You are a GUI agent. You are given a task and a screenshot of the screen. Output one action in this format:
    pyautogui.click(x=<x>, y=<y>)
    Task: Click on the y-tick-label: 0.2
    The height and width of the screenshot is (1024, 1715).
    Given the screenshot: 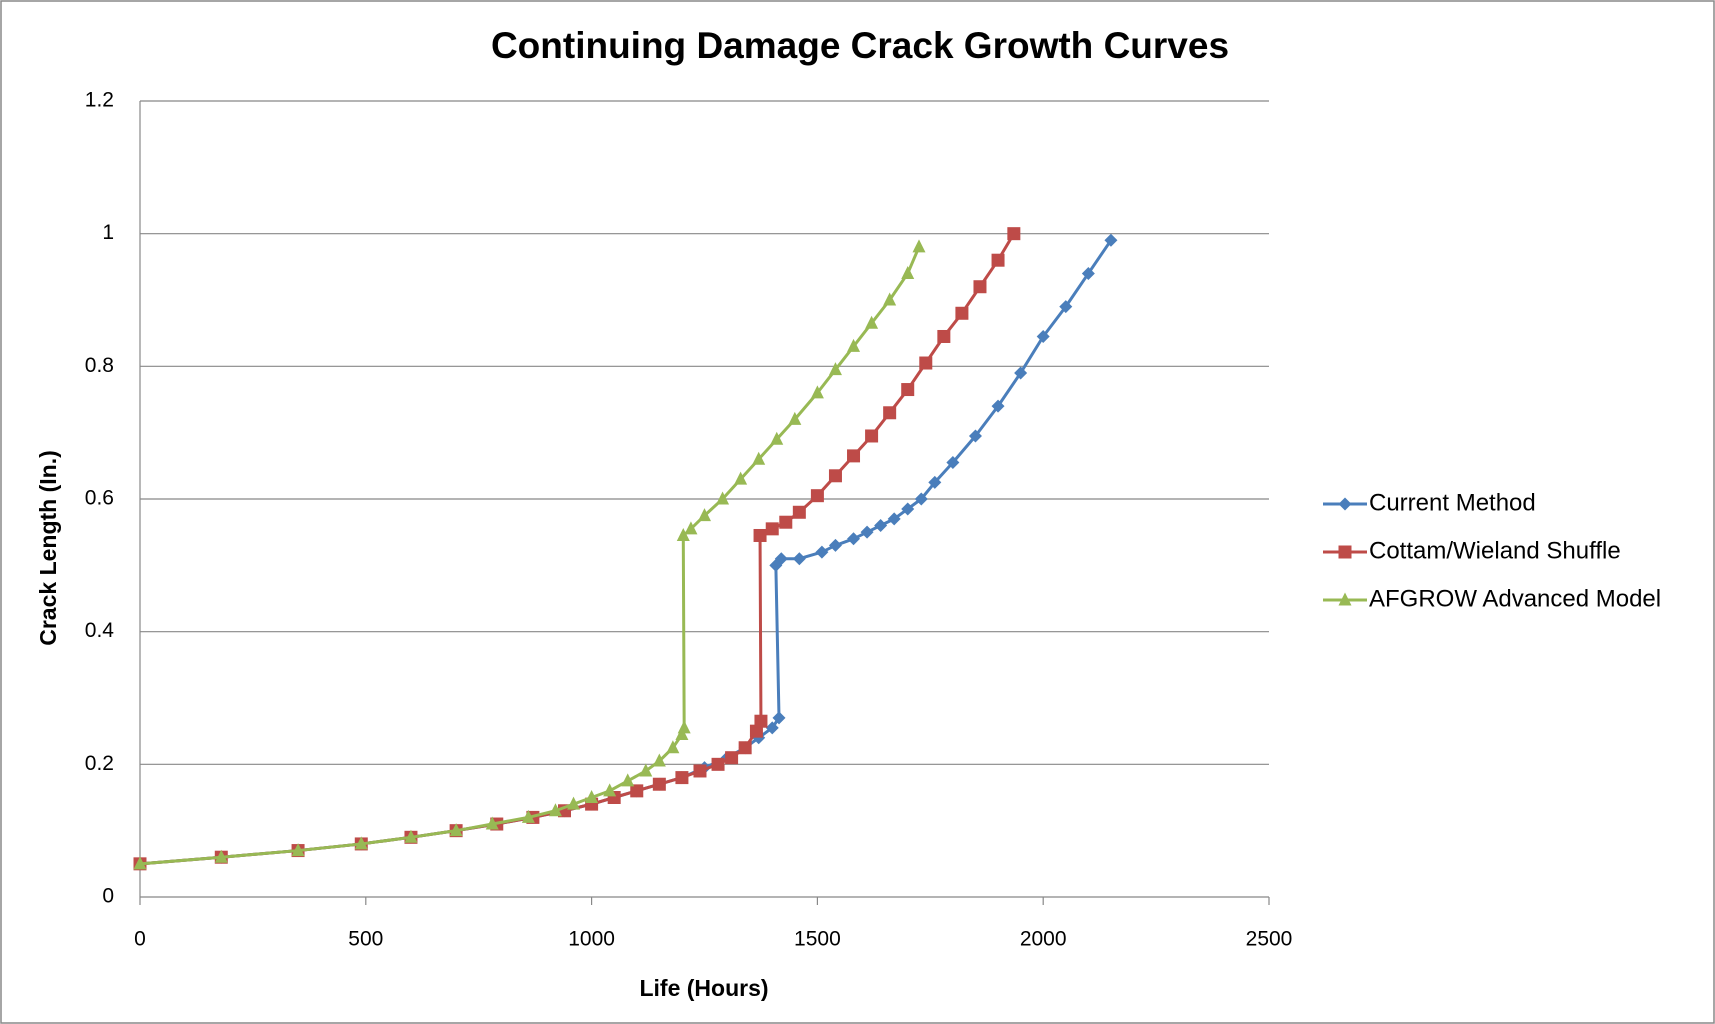 What is the action you would take?
    pyautogui.click(x=99, y=763)
    